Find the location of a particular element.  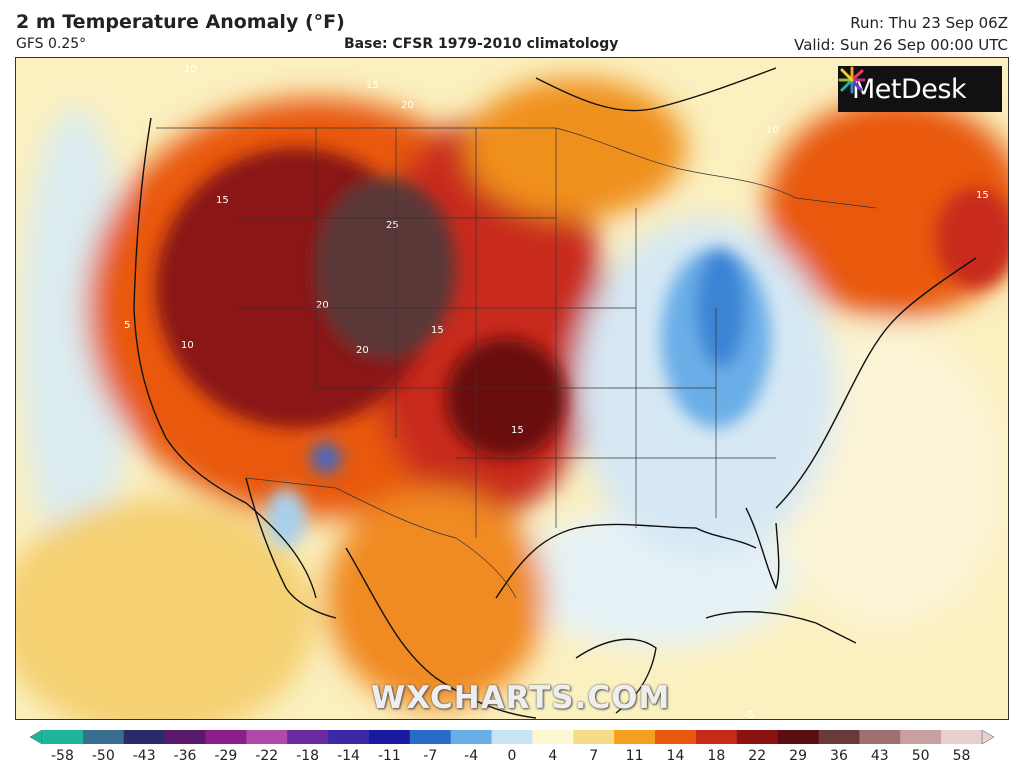

colorbar-tick-label: 4 is located at coordinates (553, 756).